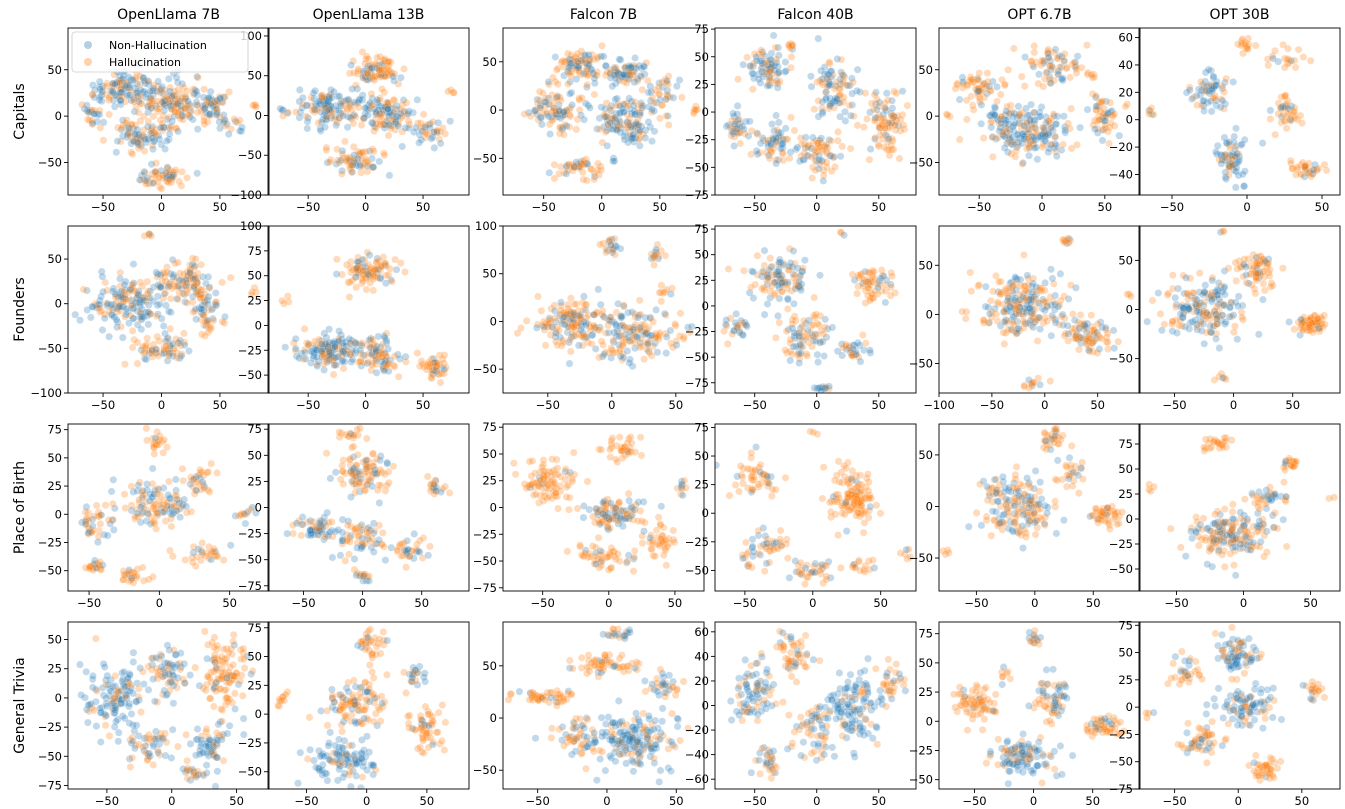 The height and width of the screenshot is (809, 1345). I want to click on x-tick-label: 50, so click(423, 207).